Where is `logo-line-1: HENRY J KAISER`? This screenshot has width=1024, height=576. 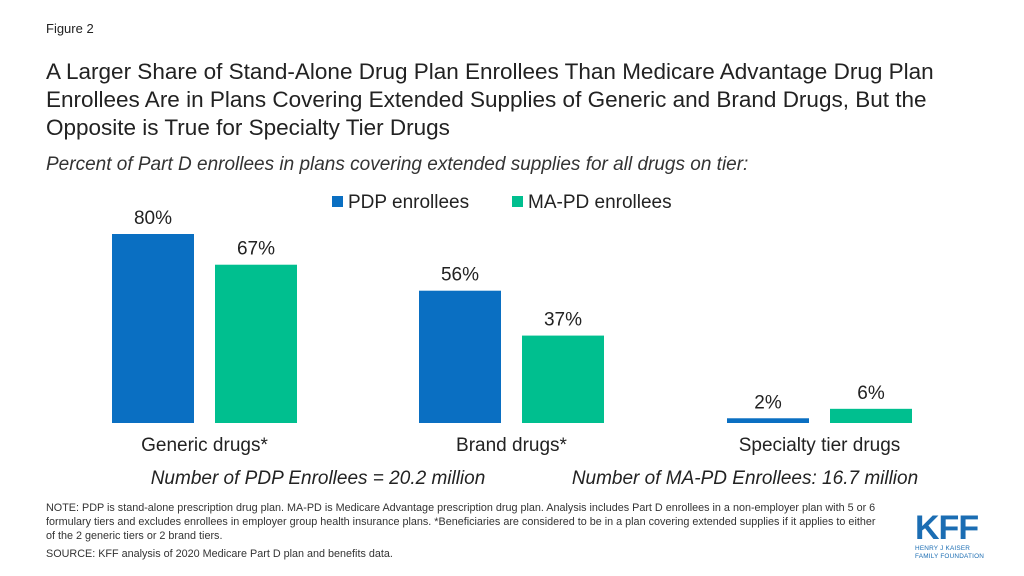
logo-line-1: HENRY J KAISER is located at coordinates (943, 548).